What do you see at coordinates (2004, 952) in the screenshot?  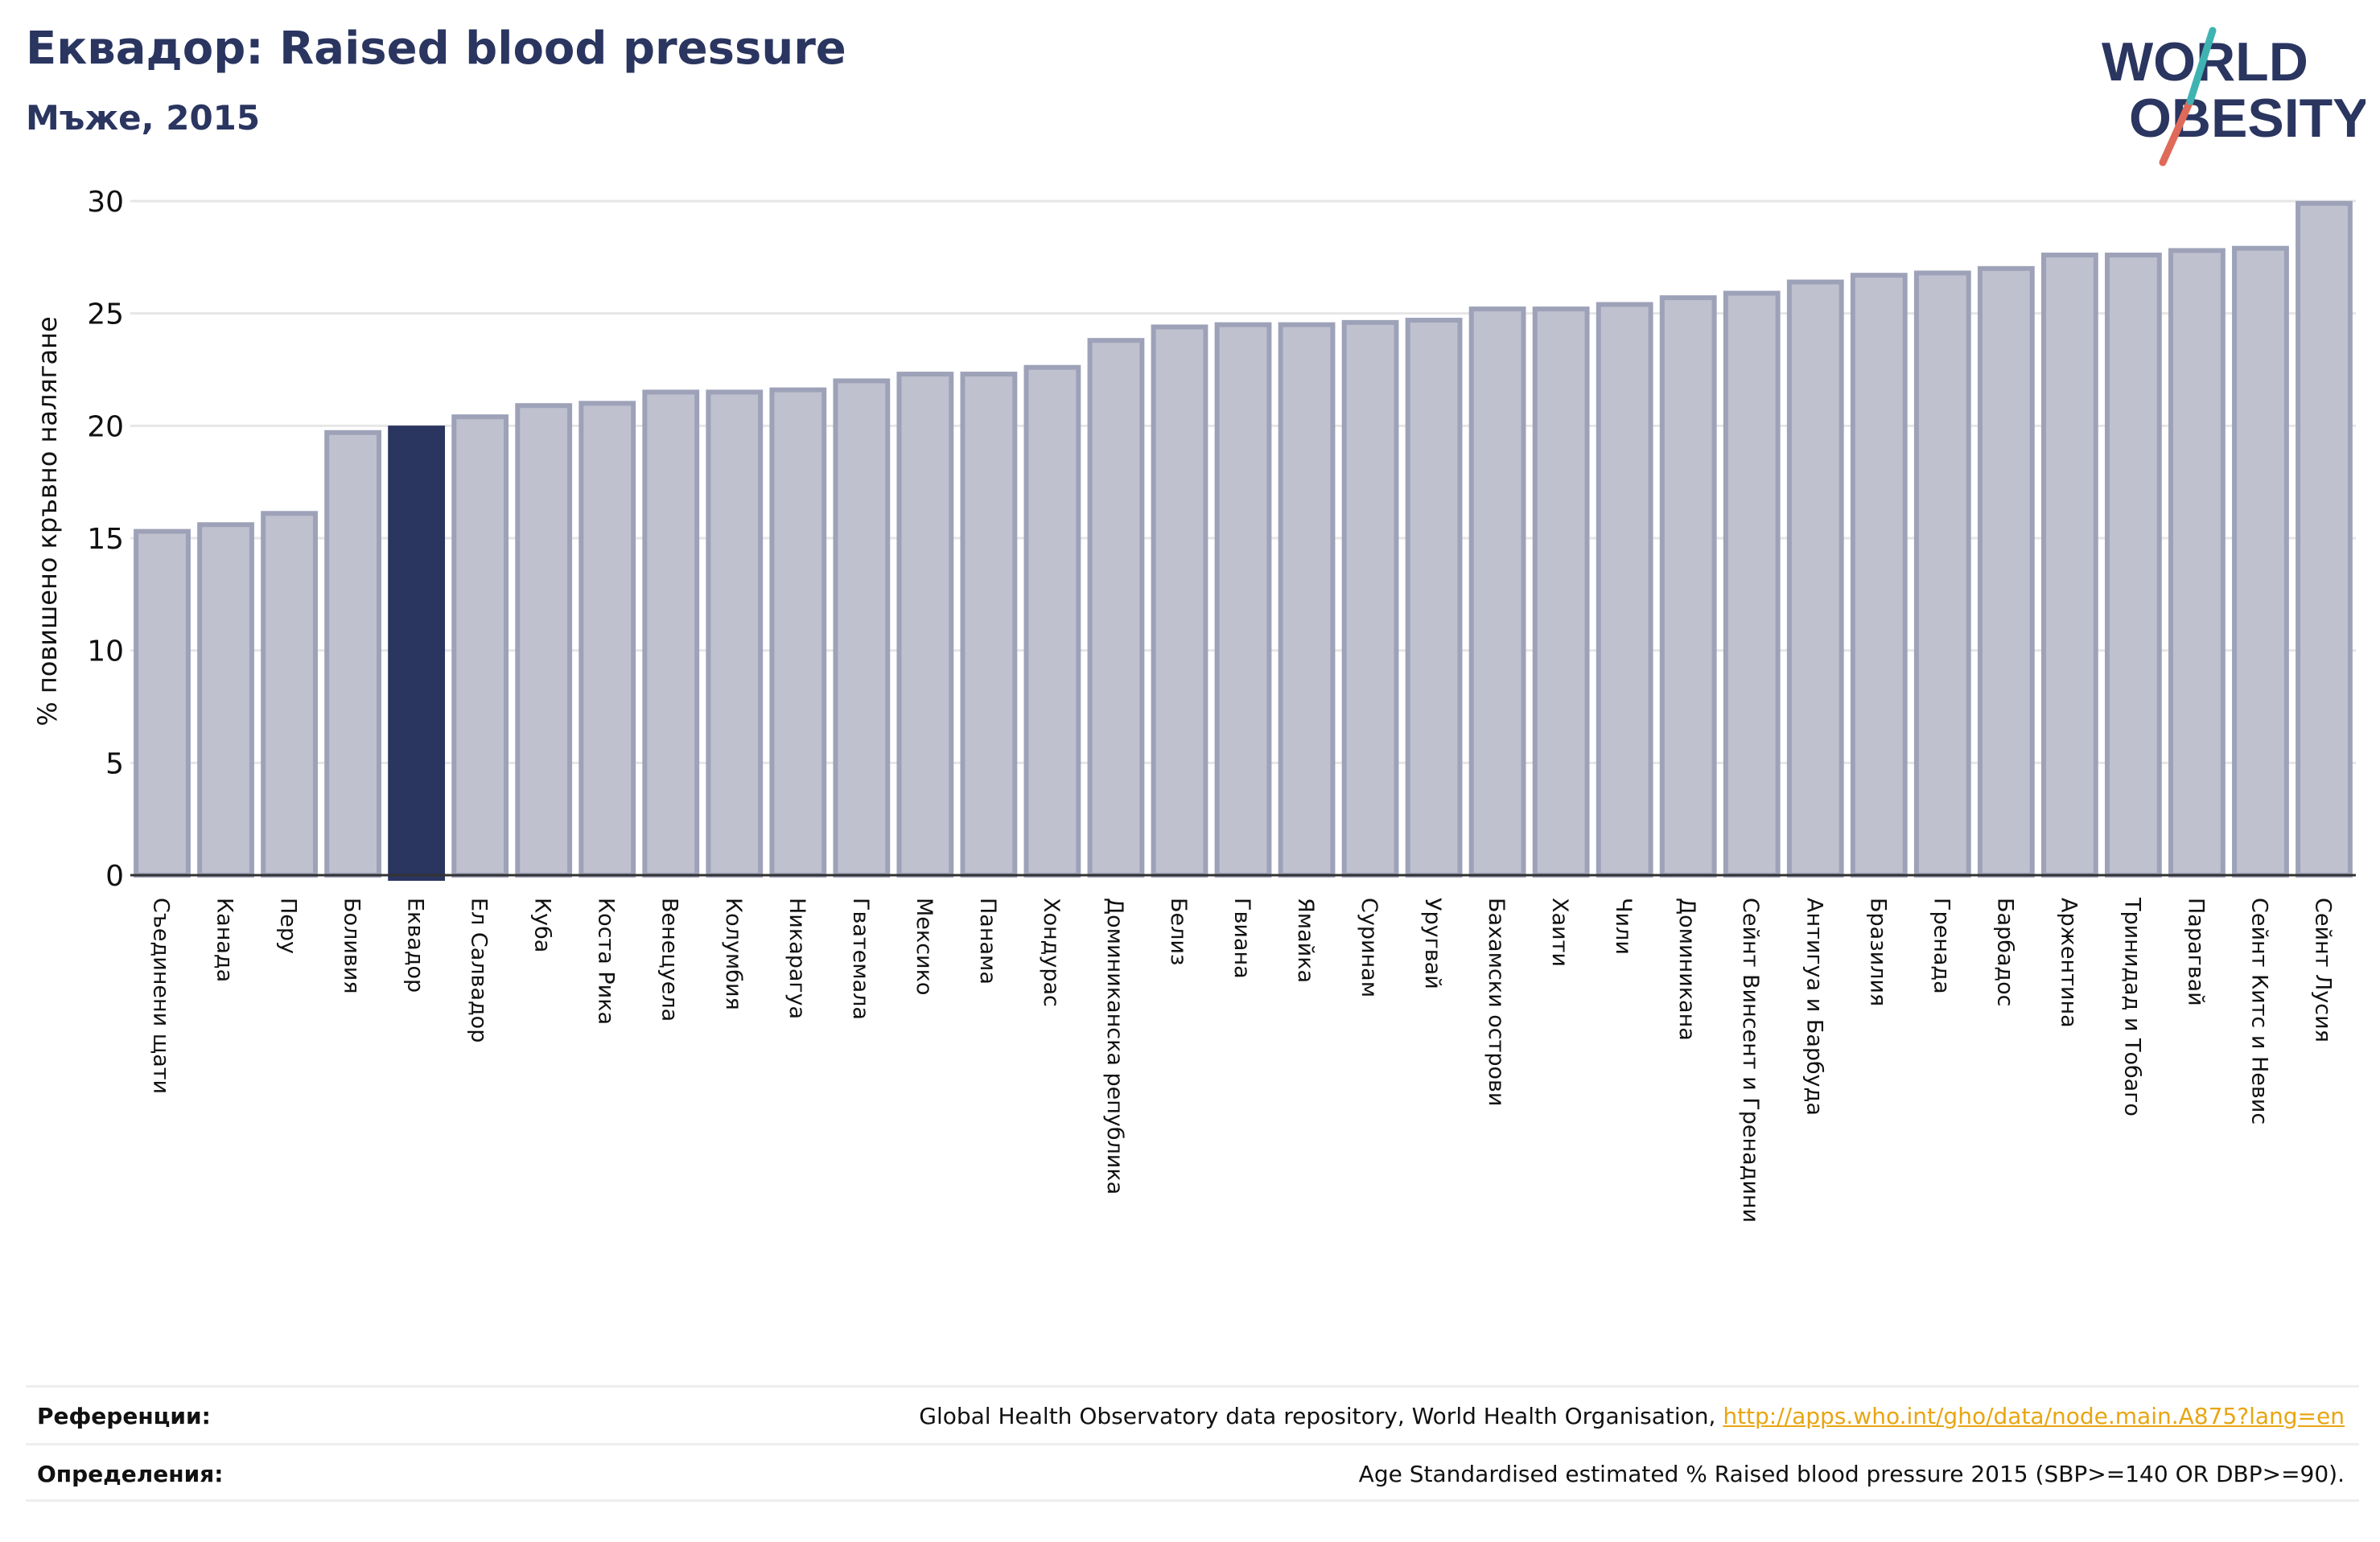 I see `x-category-label: Барбадос` at bounding box center [2004, 952].